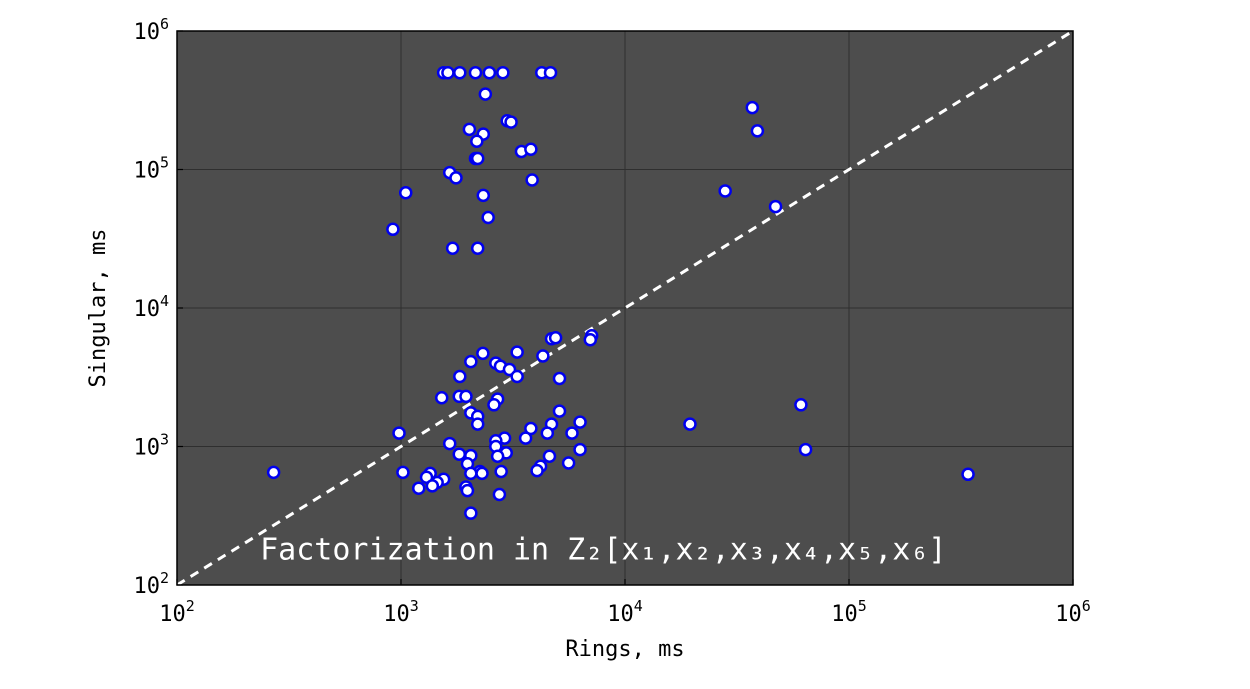  What do you see at coordinates (151, 169) in the screenshot?
I see `y-tick-label: 10⁵` at bounding box center [151, 169].